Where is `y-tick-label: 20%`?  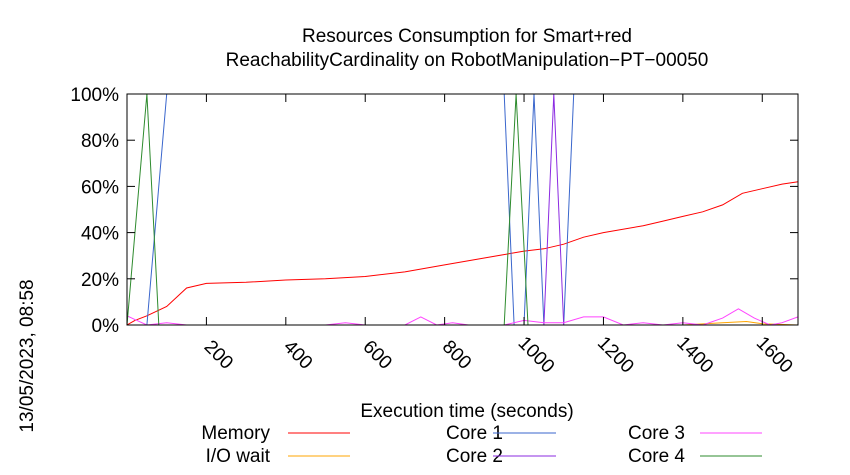
y-tick-label: 20% is located at coordinates (100, 280).